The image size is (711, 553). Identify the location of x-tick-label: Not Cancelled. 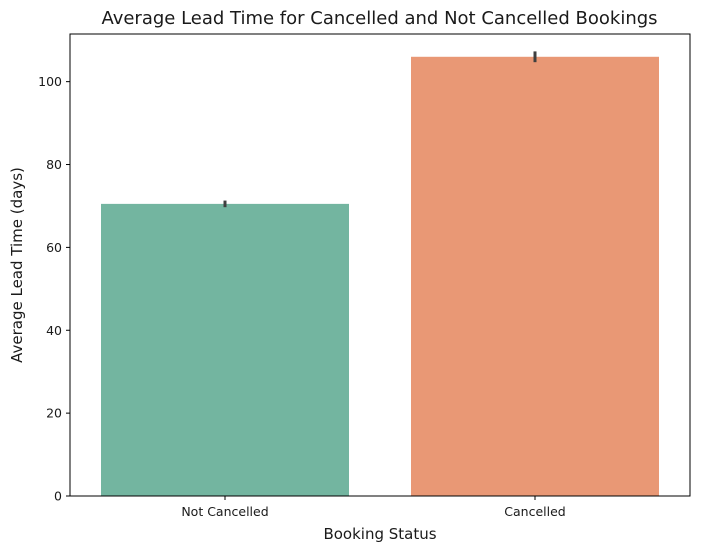
(224, 511).